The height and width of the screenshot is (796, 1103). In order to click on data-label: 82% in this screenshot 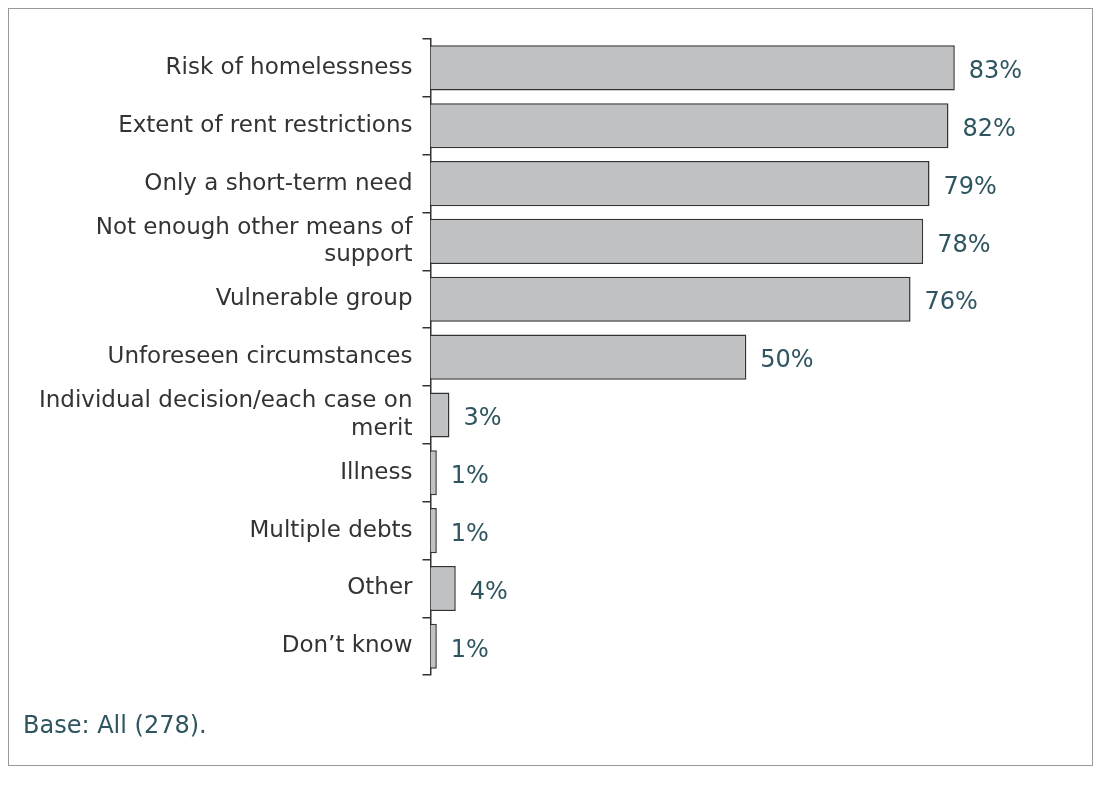, I will do `click(989, 127)`.